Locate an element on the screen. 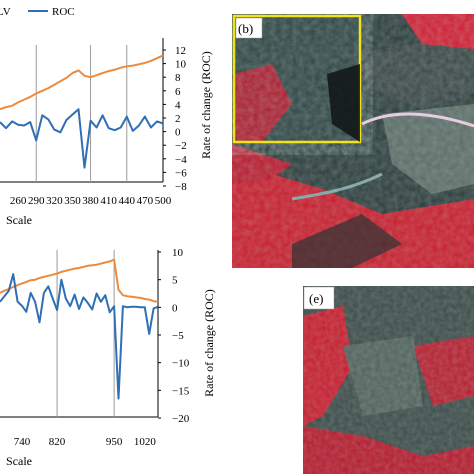 This screenshot has width=474, height=474. x-tick-label: 440 is located at coordinates (127, 201).